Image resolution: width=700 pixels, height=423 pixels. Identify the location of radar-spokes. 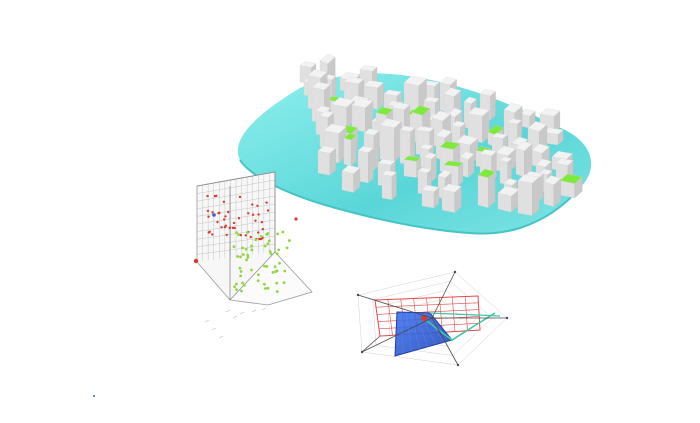
(432, 318).